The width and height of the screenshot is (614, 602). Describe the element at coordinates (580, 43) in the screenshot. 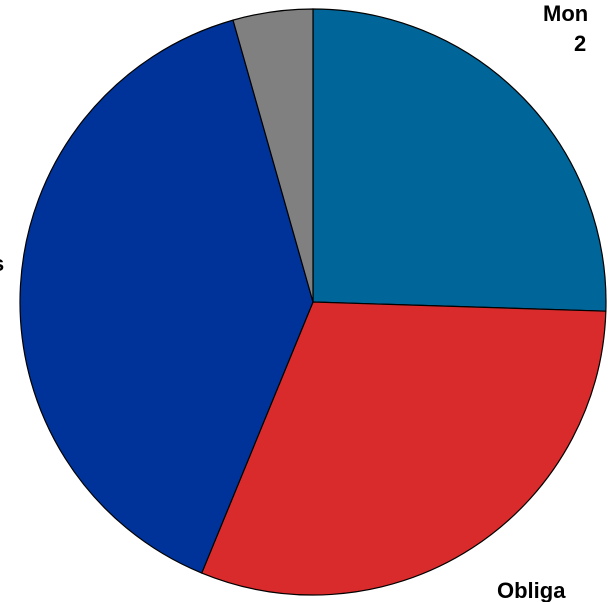

I see `slice-annotation: 2` at that location.